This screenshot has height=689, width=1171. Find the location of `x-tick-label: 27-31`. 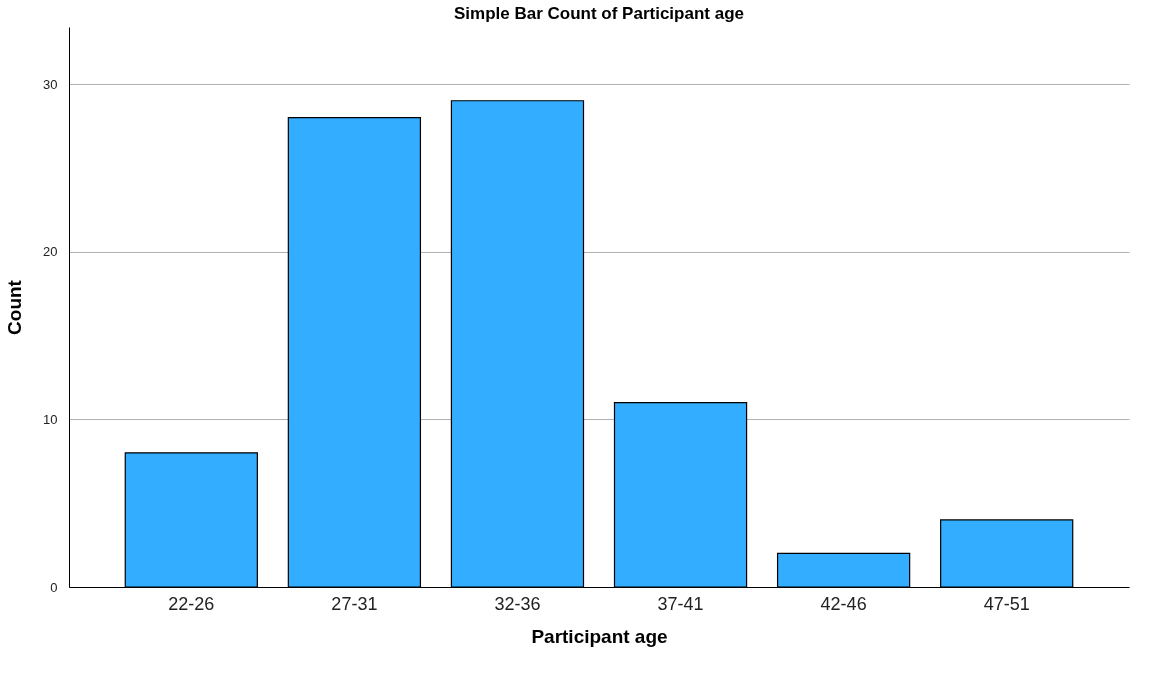

x-tick-label: 27-31 is located at coordinates (354, 603).